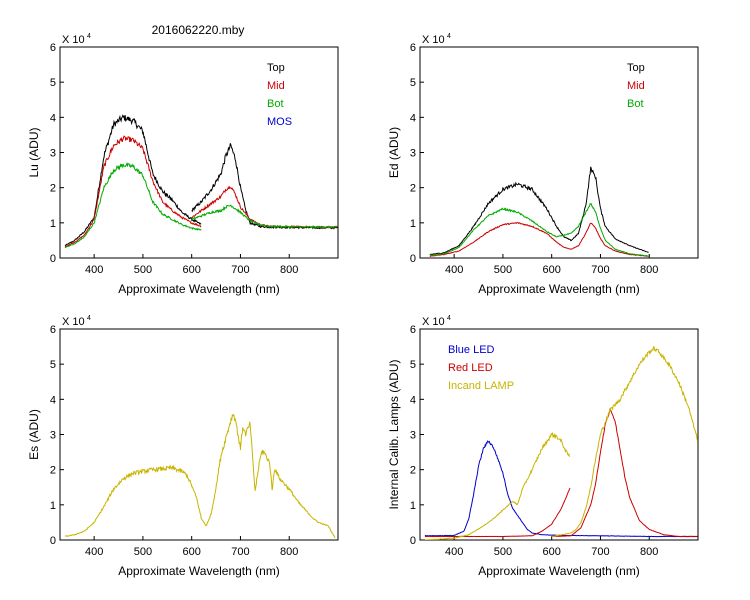 The height and width of the screenshot is (600, 750). Describe the element at coordinates (454, 552) in the screenshot. I see `cal-xtick-label: 400` at that location.